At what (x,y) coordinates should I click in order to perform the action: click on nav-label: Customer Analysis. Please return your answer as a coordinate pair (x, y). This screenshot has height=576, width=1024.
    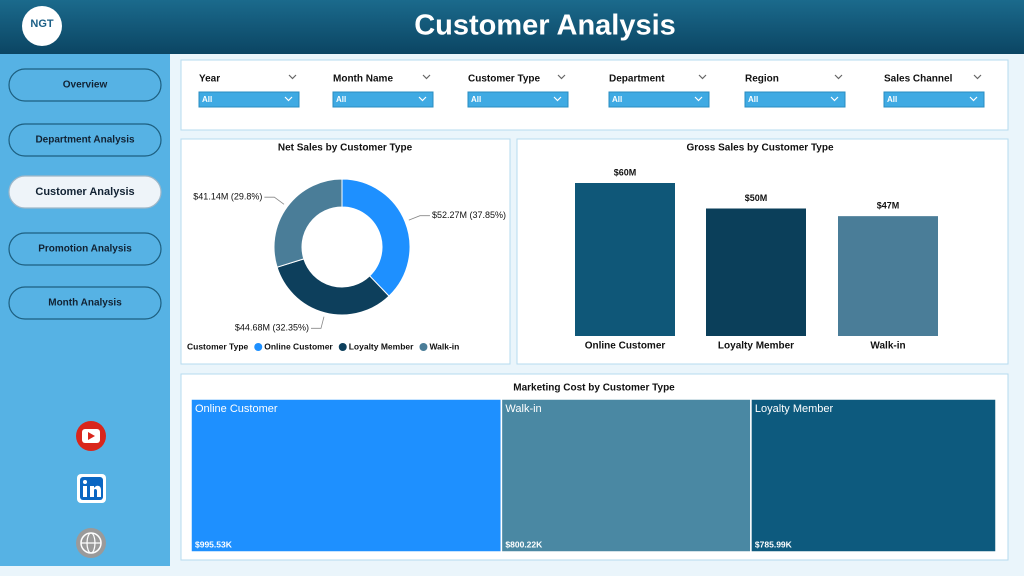
    Looking at the image, I should click on (84, 192).